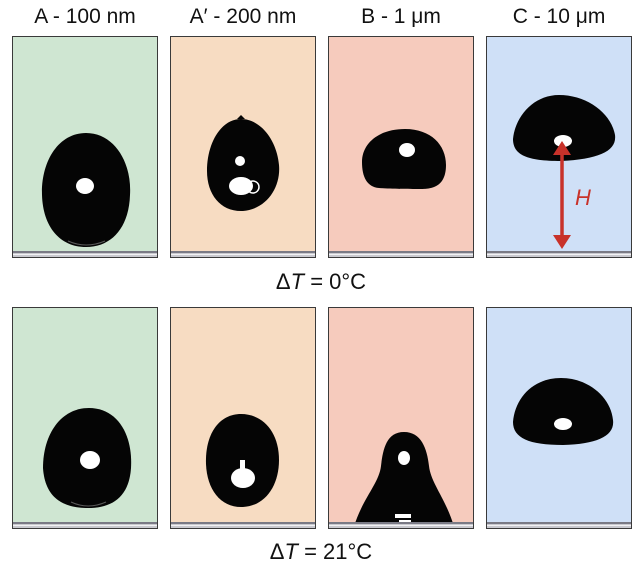 The width and height of the screenshot is (642, 572). I want to click on panel-b-row2, so click(401, 418).